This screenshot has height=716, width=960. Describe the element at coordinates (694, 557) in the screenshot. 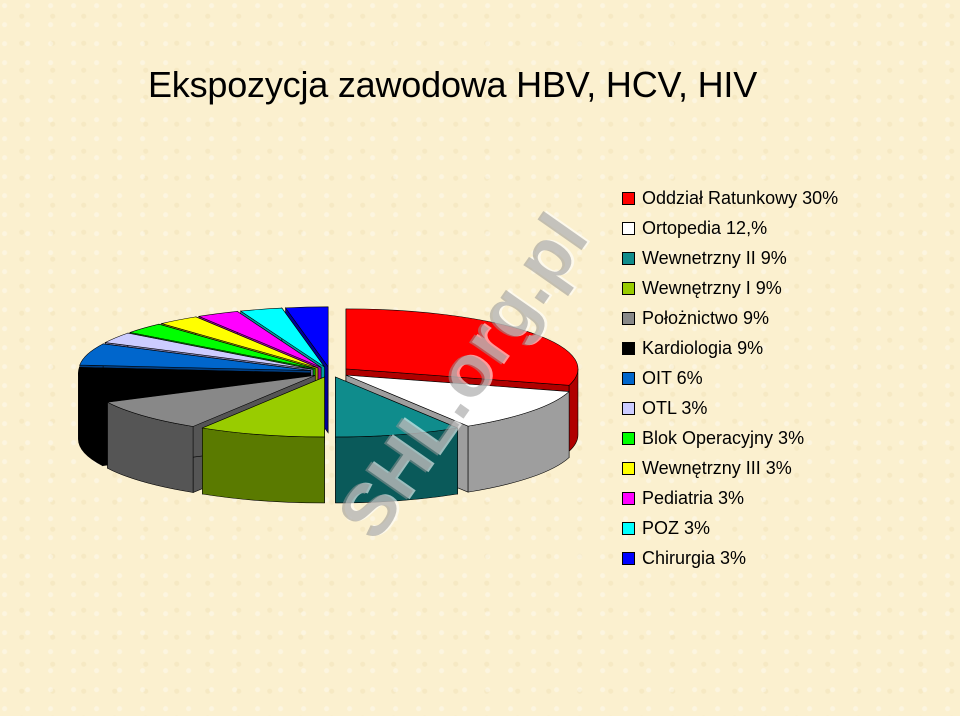

I see `legend-label: Chirurgia 3%` at that location.